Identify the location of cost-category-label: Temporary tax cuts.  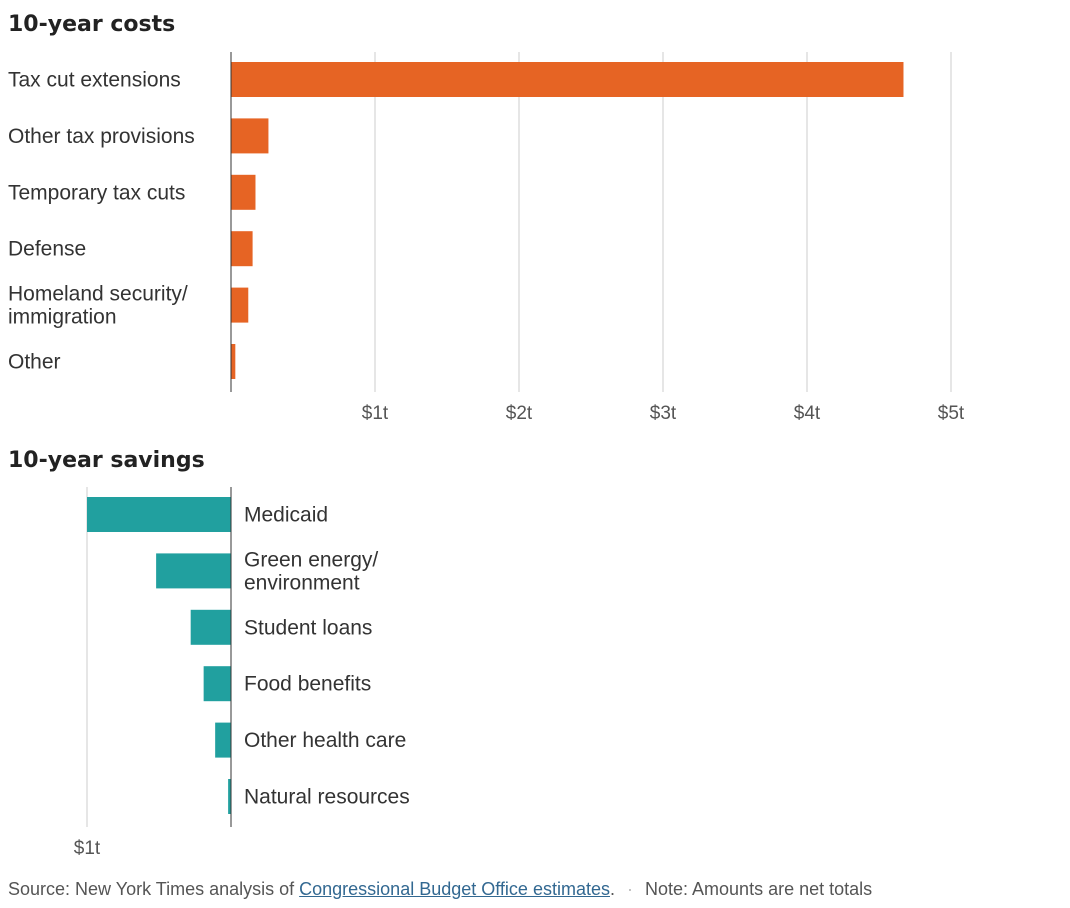
(96, 192).